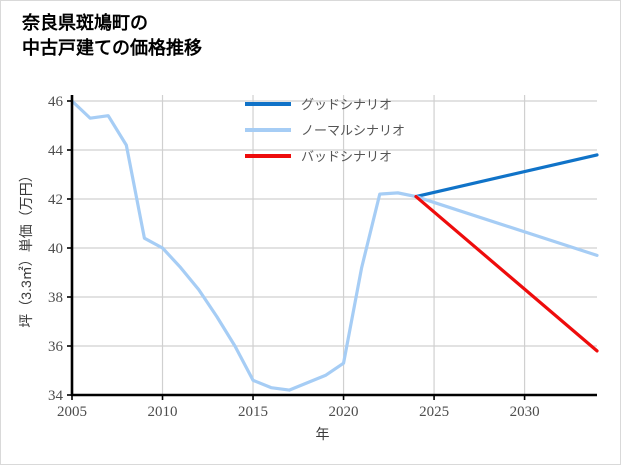 Image resolution: width=621 pixels, height=466 pixels. Describe the element at coordinates (163, 412) in the screenshot. I see `x-tick-label: 2010` at that location.